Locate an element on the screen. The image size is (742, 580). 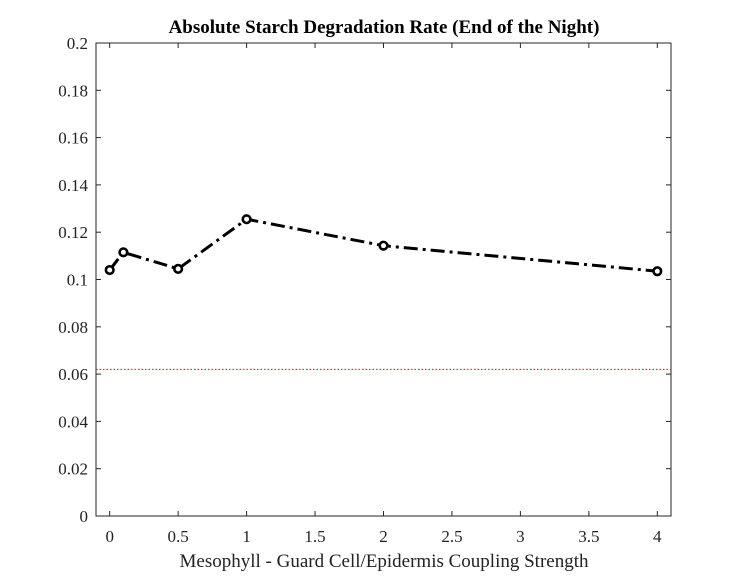
x-tick-label: 4 is located at coordinates (657, 536).